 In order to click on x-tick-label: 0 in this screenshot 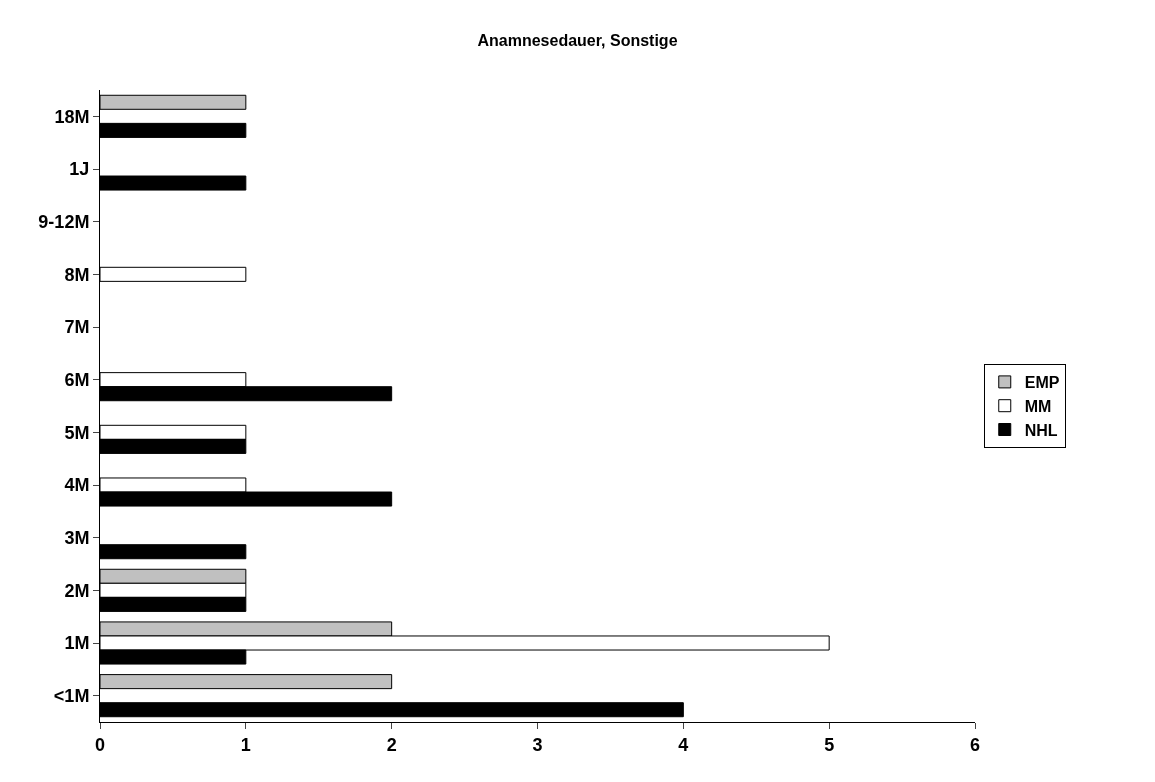, I will do `click(100, 744)`.